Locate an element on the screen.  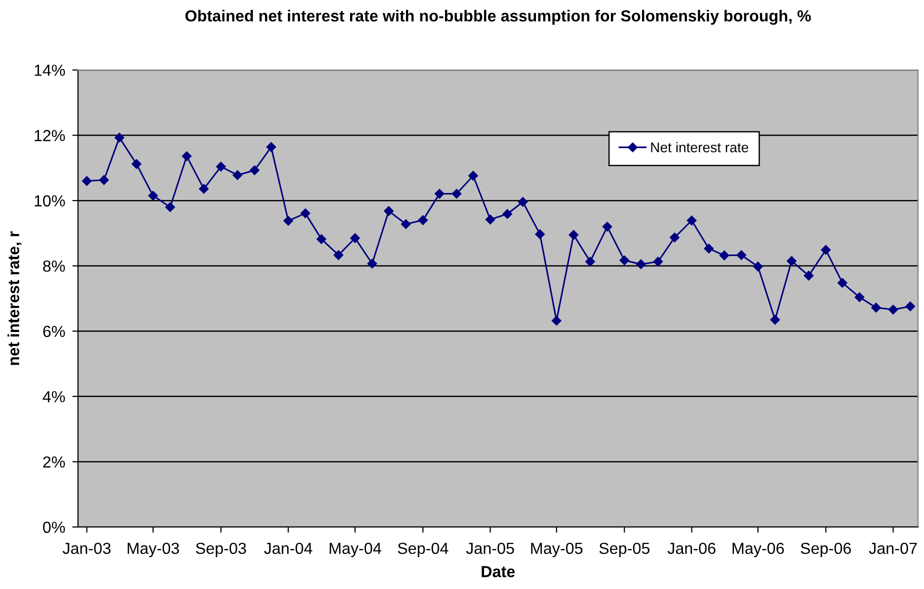
x-tick-label: Jan-04 is located at coordinates (288, 548).